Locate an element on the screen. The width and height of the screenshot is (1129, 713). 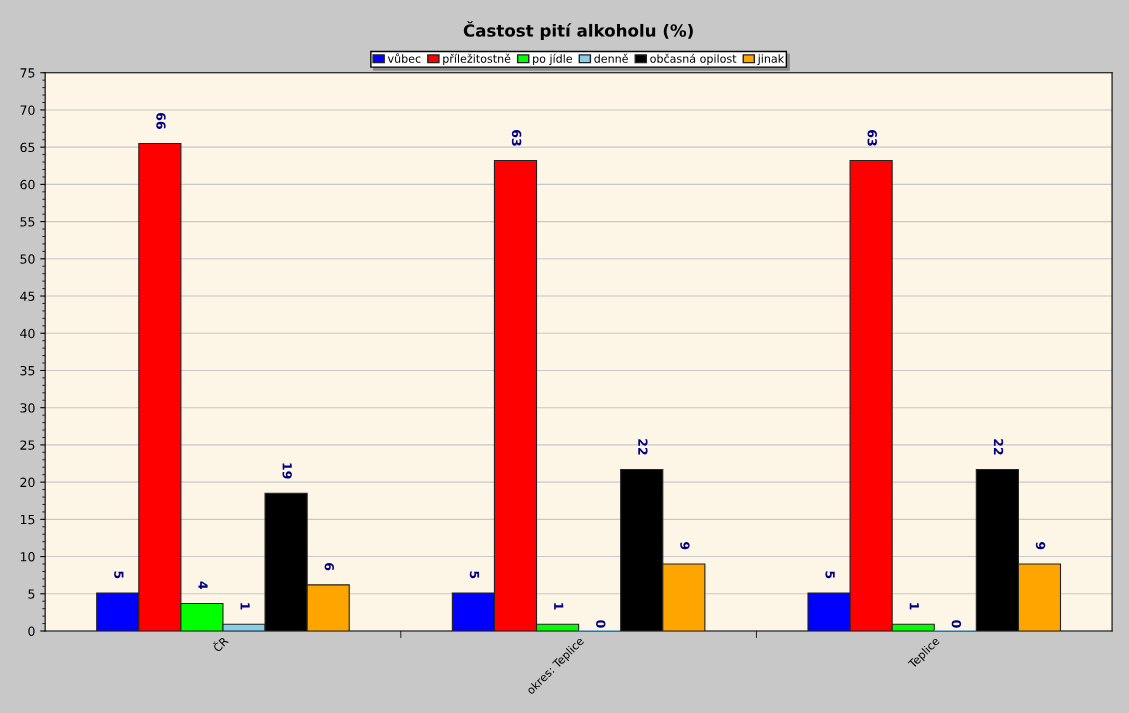
data-label: 6 is located at coordinates (329, 567).